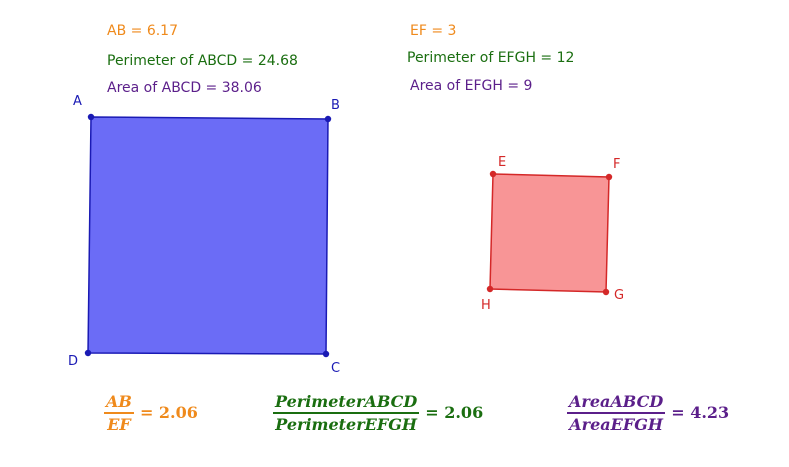 This screenshot has height=467, width=789. I want to click on vertex-label-c: C, so click(336, 368).